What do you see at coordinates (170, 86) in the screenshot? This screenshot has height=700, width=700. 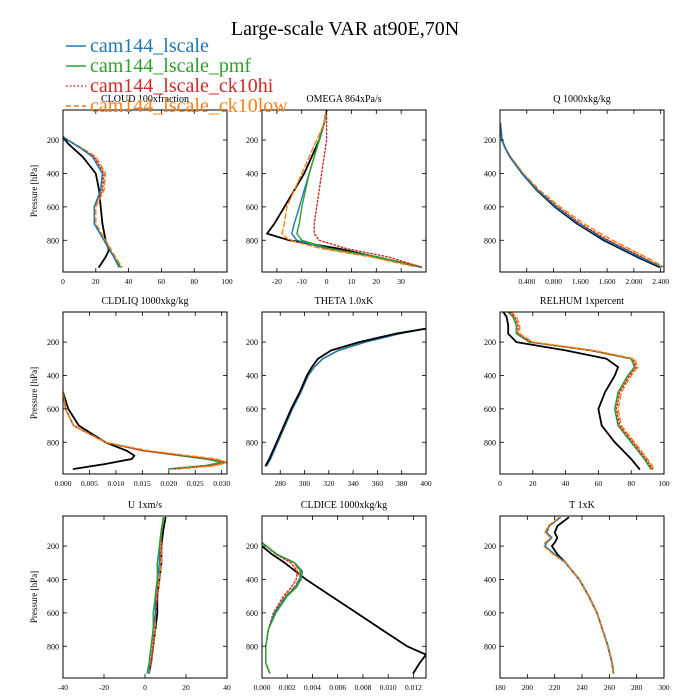 I see `legend-item-3: cam144_lscale_ck10hi` at bounding box center [170, 86].